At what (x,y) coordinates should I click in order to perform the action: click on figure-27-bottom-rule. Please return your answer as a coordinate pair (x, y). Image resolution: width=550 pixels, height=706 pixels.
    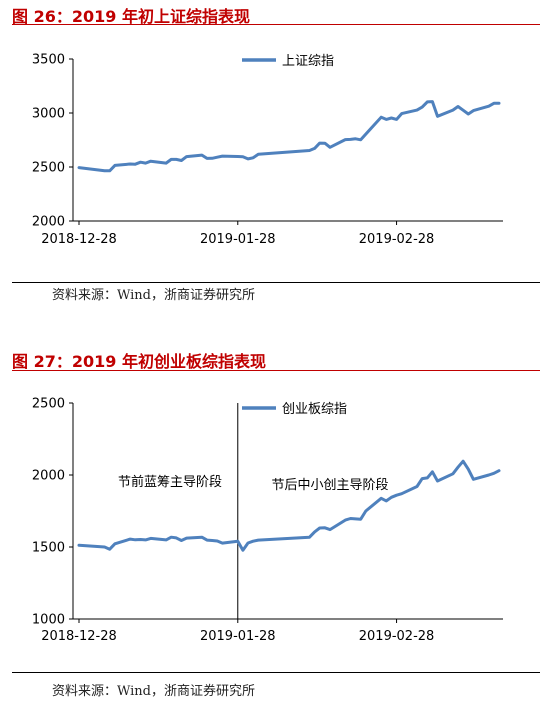
    Looking at the image, I should click on (276, 672).